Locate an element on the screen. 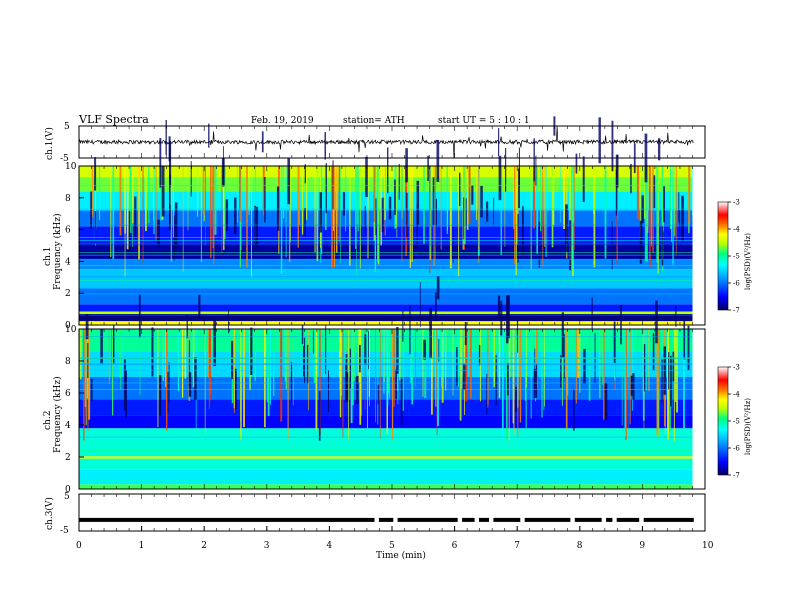 The height and width of the screenshot is (612, 792). ch2-spectrogram-ylabel-line1: ch.2 is located at coordinates (48, 420).